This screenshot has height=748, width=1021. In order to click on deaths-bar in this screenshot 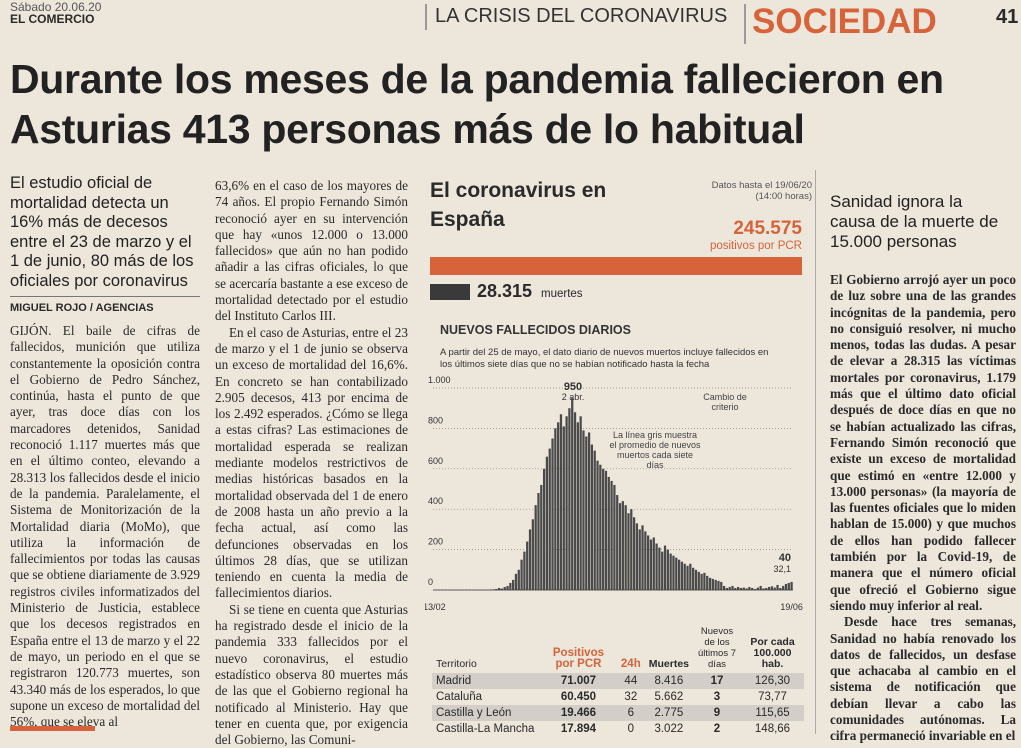, I will do `click(450, 292)`.